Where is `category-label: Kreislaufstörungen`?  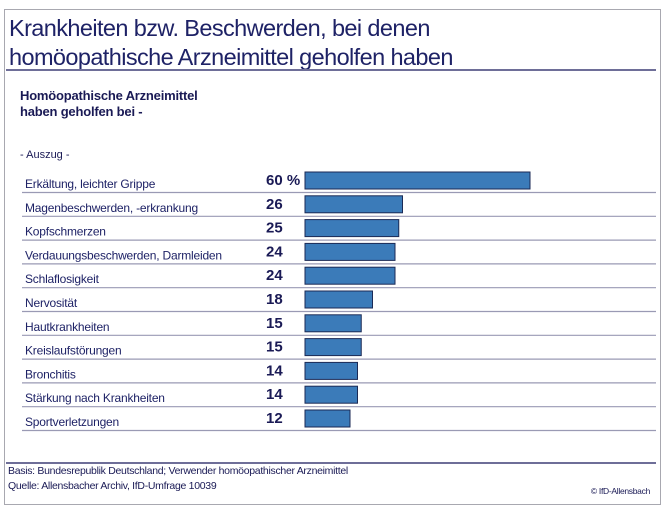 category-label: Kreislaufstörungen is located at coordinates (73, 351).